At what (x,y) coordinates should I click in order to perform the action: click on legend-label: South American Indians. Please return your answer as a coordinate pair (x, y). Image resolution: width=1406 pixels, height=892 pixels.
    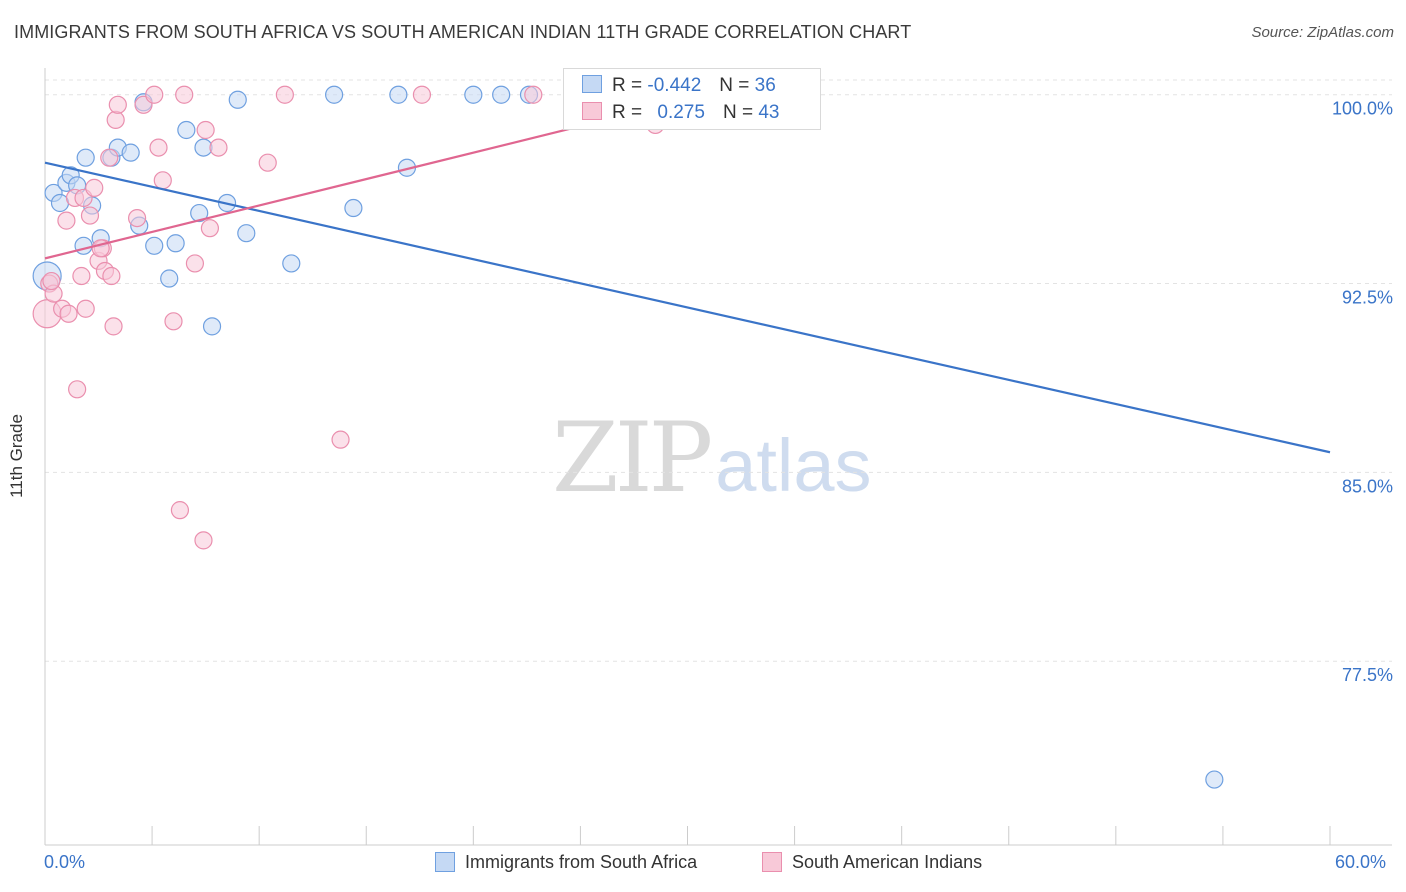
    Looking at the image, I should click on (887, 862).